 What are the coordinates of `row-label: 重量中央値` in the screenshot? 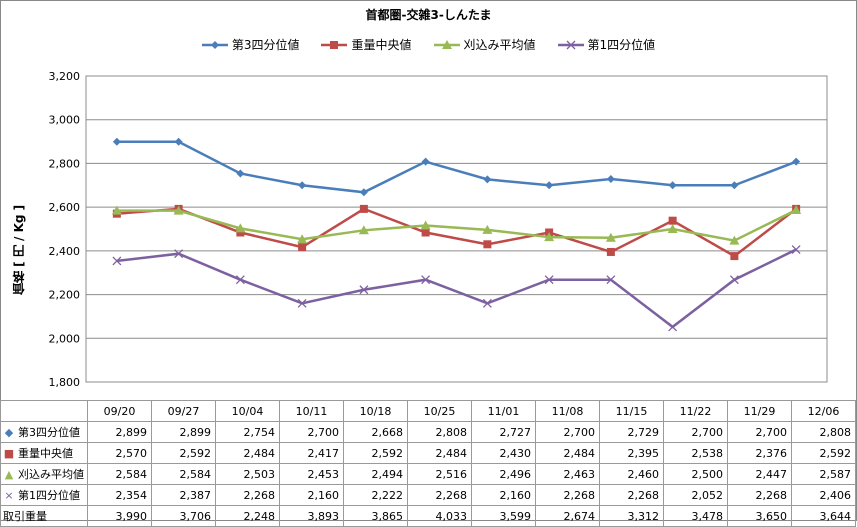 It's located at (45, 453).